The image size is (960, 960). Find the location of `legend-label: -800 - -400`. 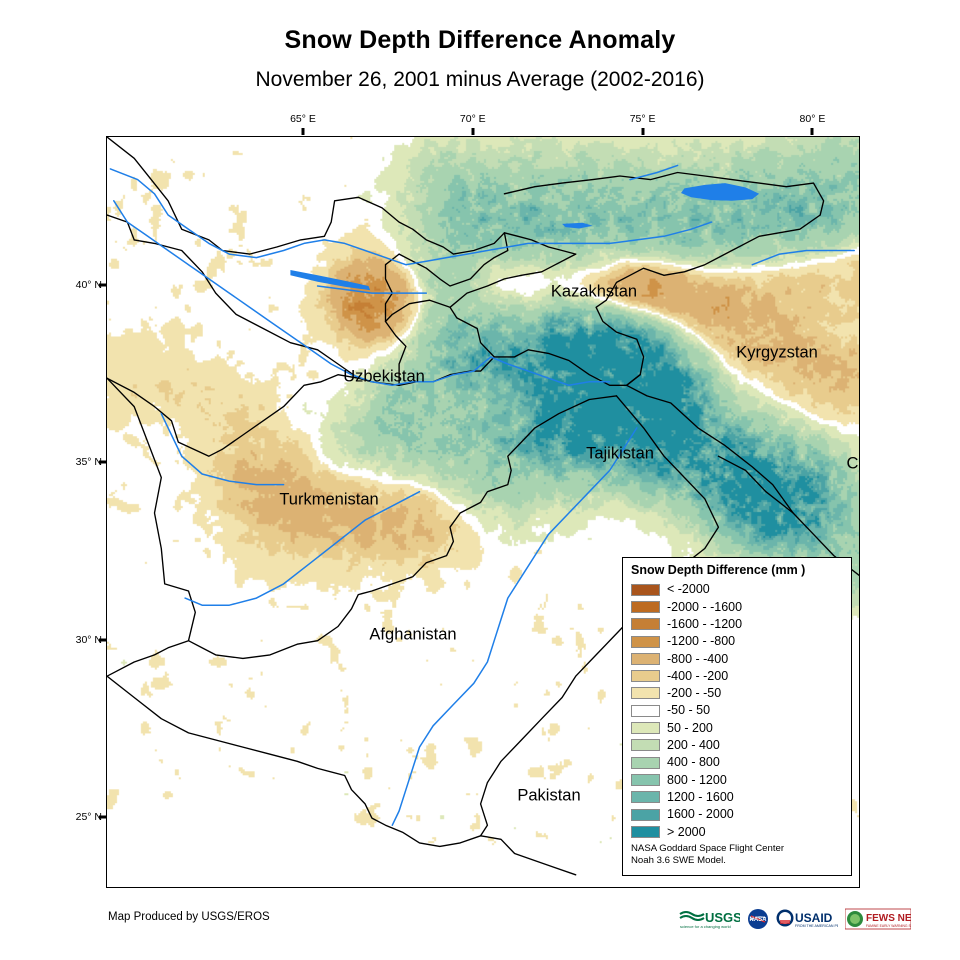

legend-label: -800 - -400 is located at coordinates (698, 658).